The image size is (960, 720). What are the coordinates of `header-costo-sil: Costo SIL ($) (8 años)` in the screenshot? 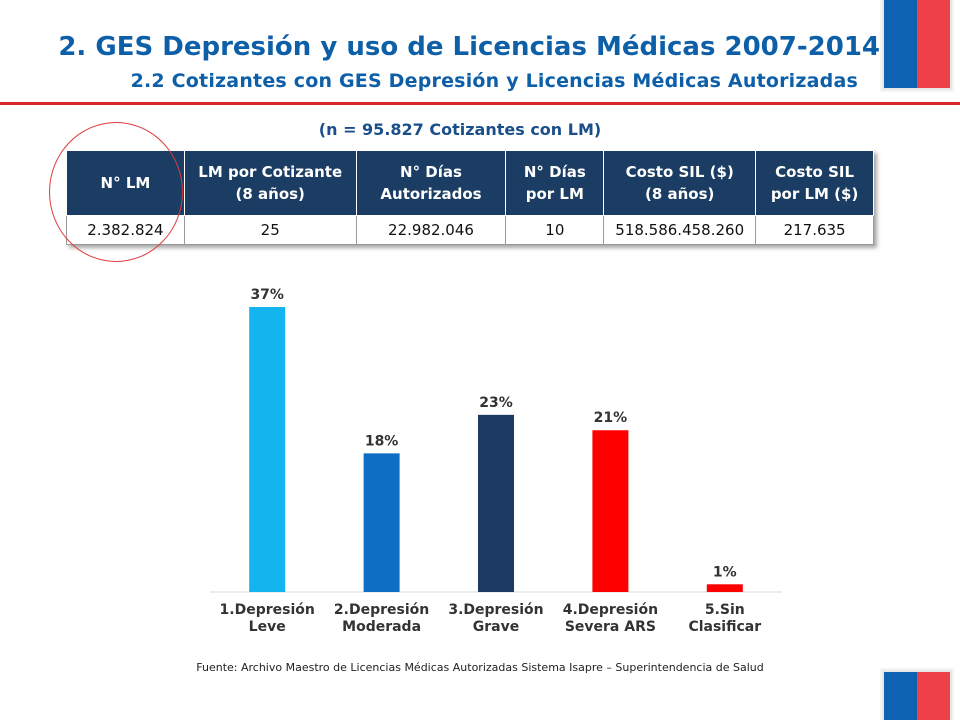 It's located at (680, 183).